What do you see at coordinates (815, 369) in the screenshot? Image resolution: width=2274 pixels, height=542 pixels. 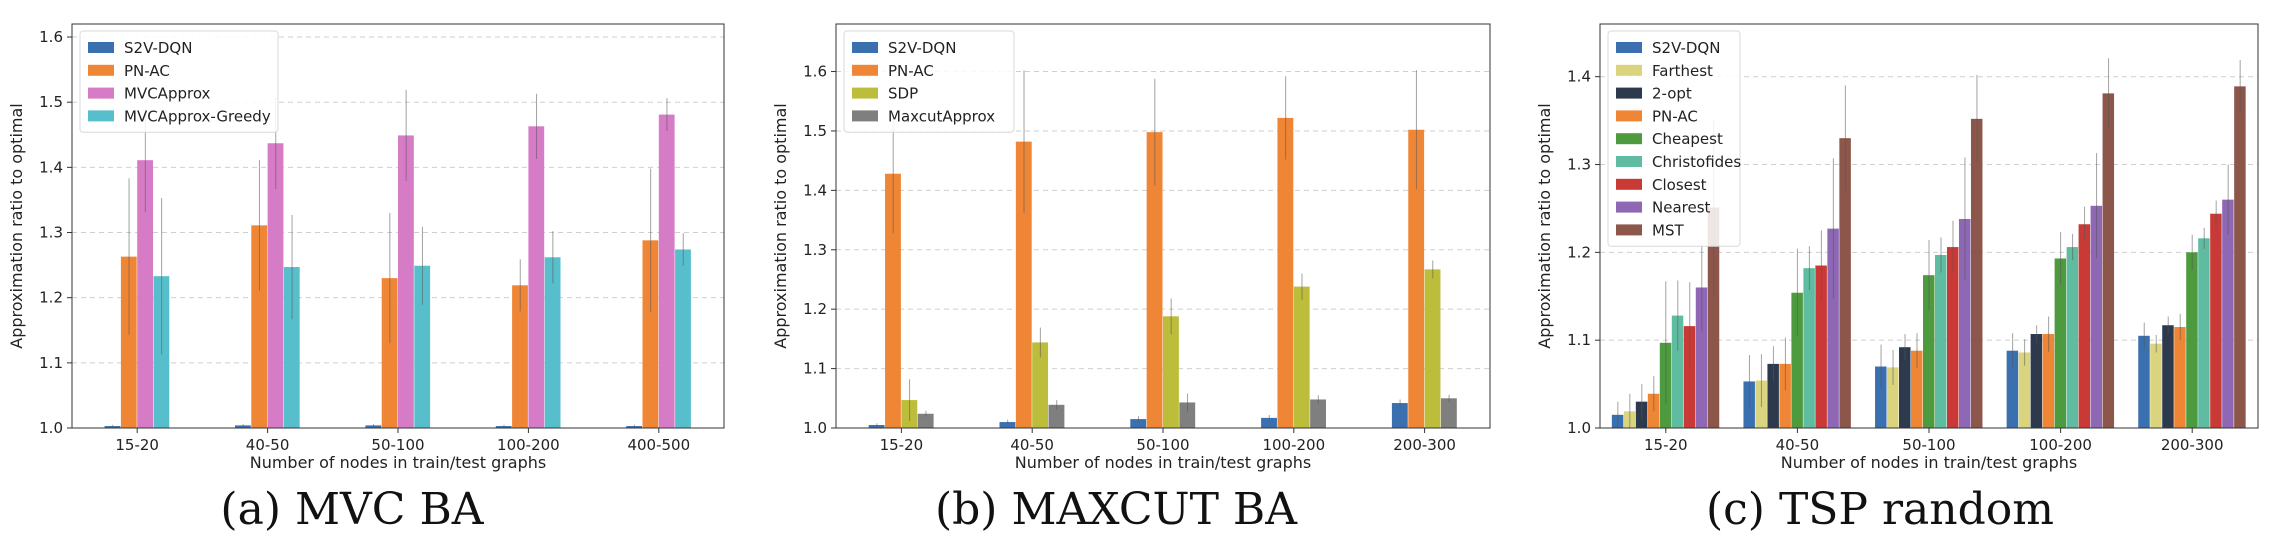 I see `y-tick-label: 1.1` at bounding box center [815, 369].